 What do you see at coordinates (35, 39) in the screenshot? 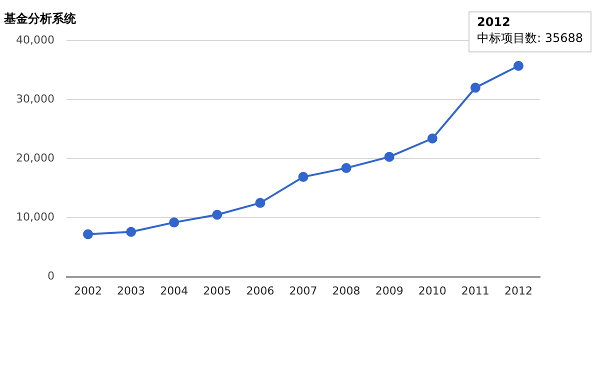
I see `y-tick-label: 40,000` at bounding box center [35, 39].